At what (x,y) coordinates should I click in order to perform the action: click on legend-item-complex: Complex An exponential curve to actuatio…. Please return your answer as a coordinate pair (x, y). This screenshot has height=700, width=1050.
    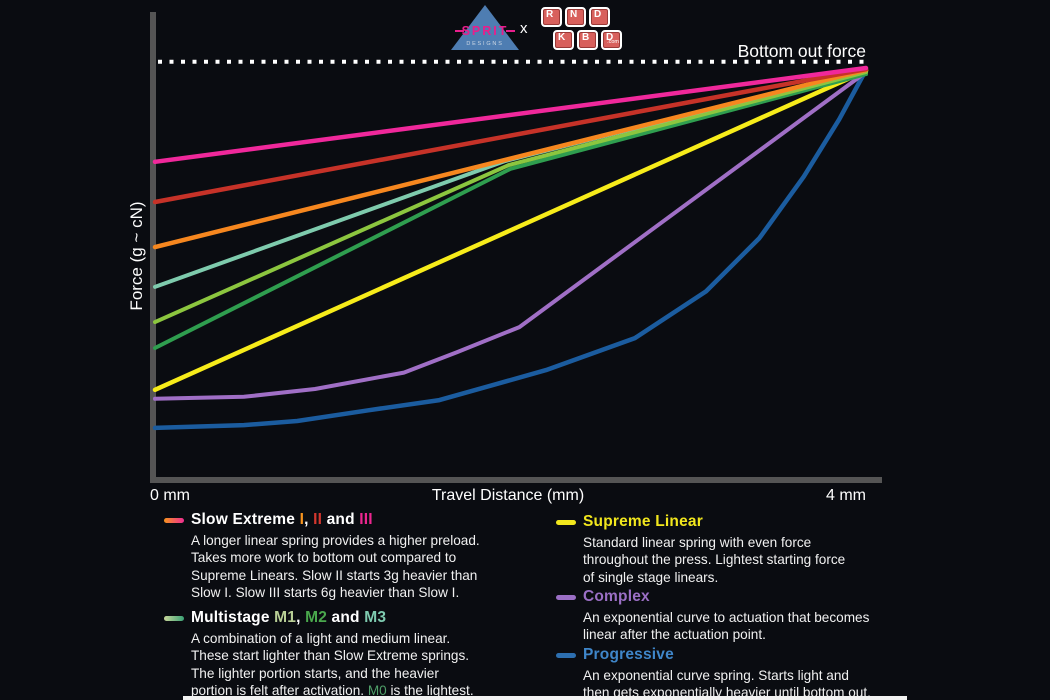
    Looking at the image, I should click on (712, 616).